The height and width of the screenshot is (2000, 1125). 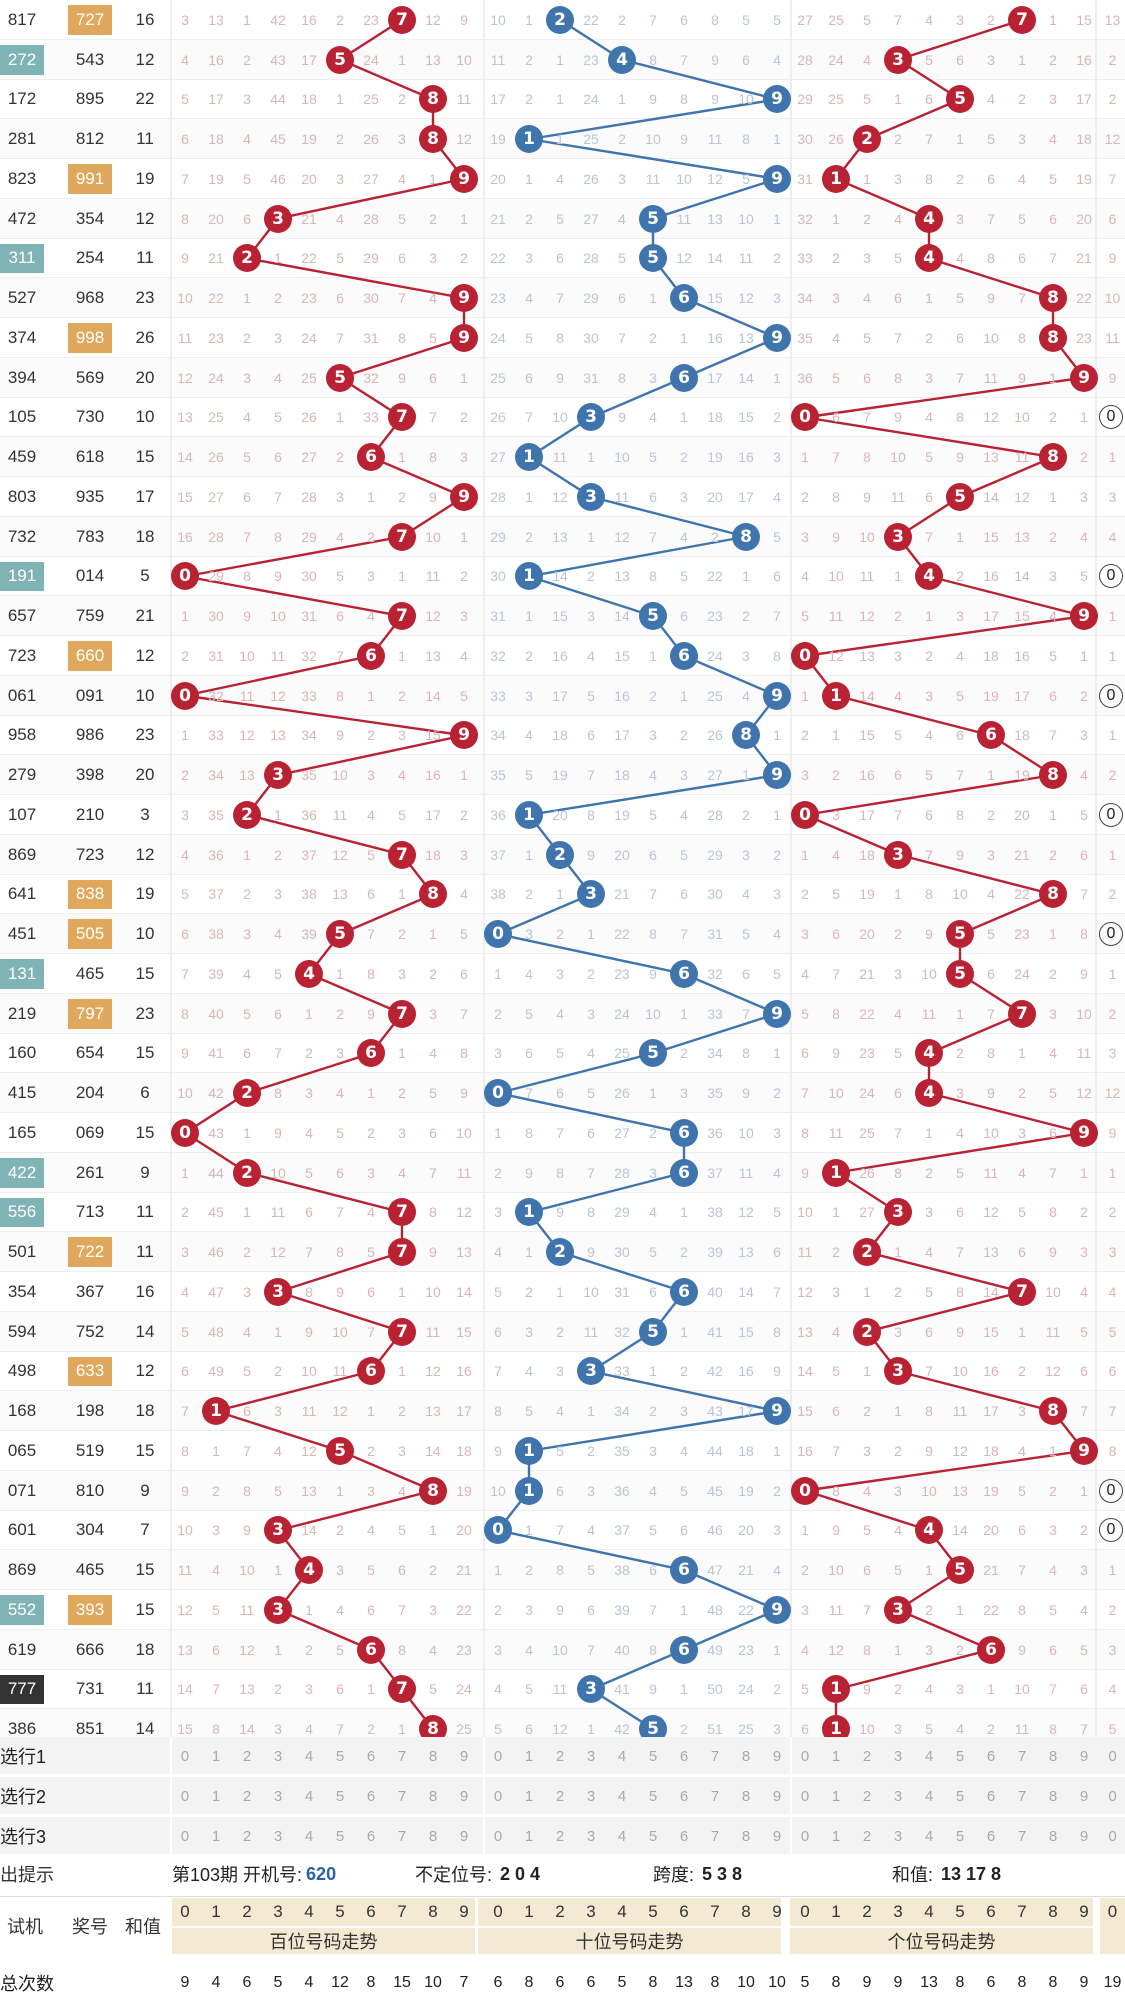 I want to click on total-count: 13, so click(x=684, y=1982).